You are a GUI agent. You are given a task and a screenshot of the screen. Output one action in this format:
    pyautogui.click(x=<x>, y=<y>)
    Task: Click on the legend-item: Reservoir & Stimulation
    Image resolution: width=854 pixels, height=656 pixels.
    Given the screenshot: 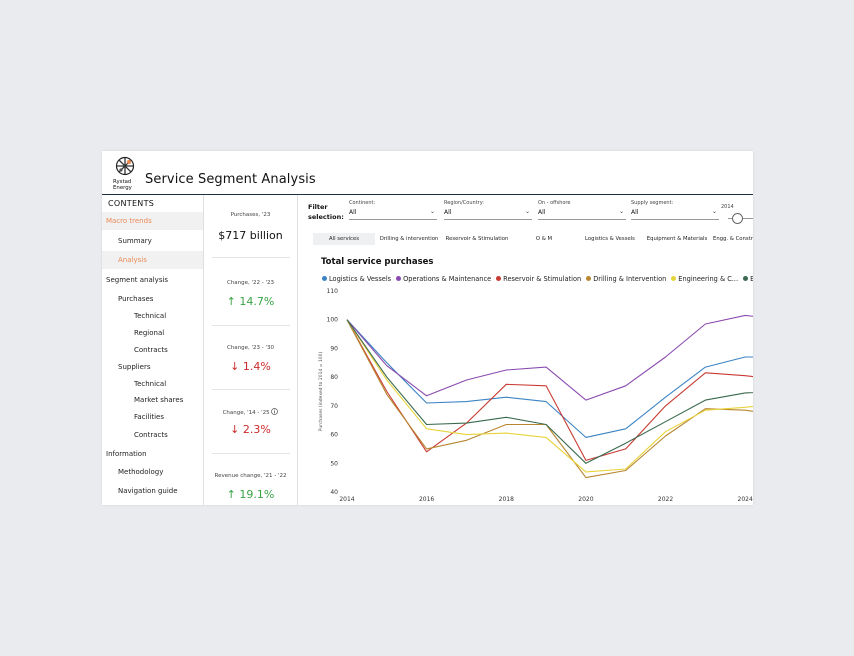 What is the action you would take?
    pyautogui.click(x=538, y=279)
    